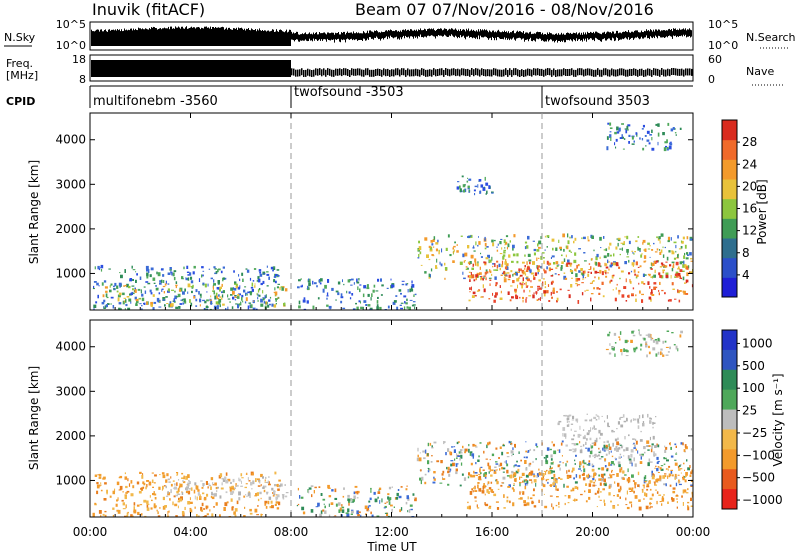  Describe the element at coordinates (760, 71) in the screenshot. I see `nave-label: Nave` at that location.